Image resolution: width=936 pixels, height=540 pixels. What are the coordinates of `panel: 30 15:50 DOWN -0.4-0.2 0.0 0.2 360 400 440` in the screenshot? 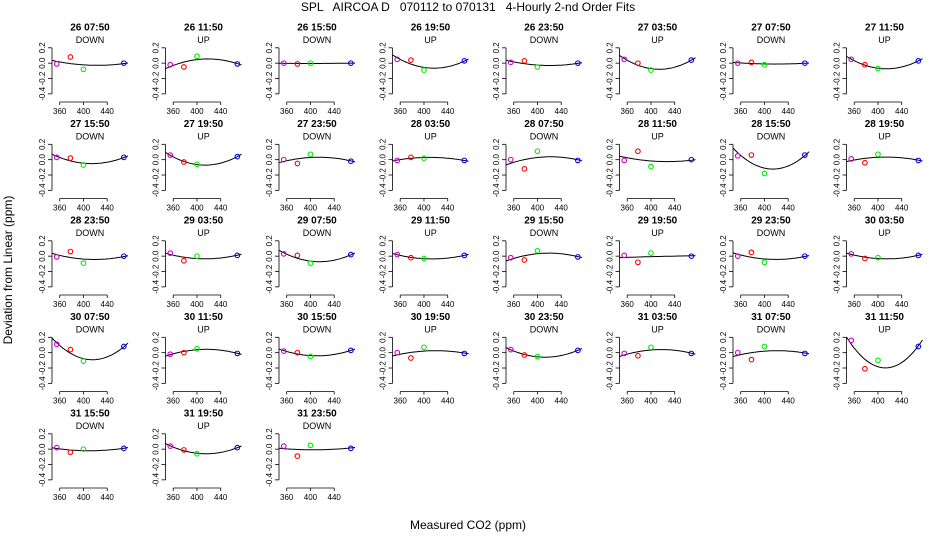 It's located at (310, 359).